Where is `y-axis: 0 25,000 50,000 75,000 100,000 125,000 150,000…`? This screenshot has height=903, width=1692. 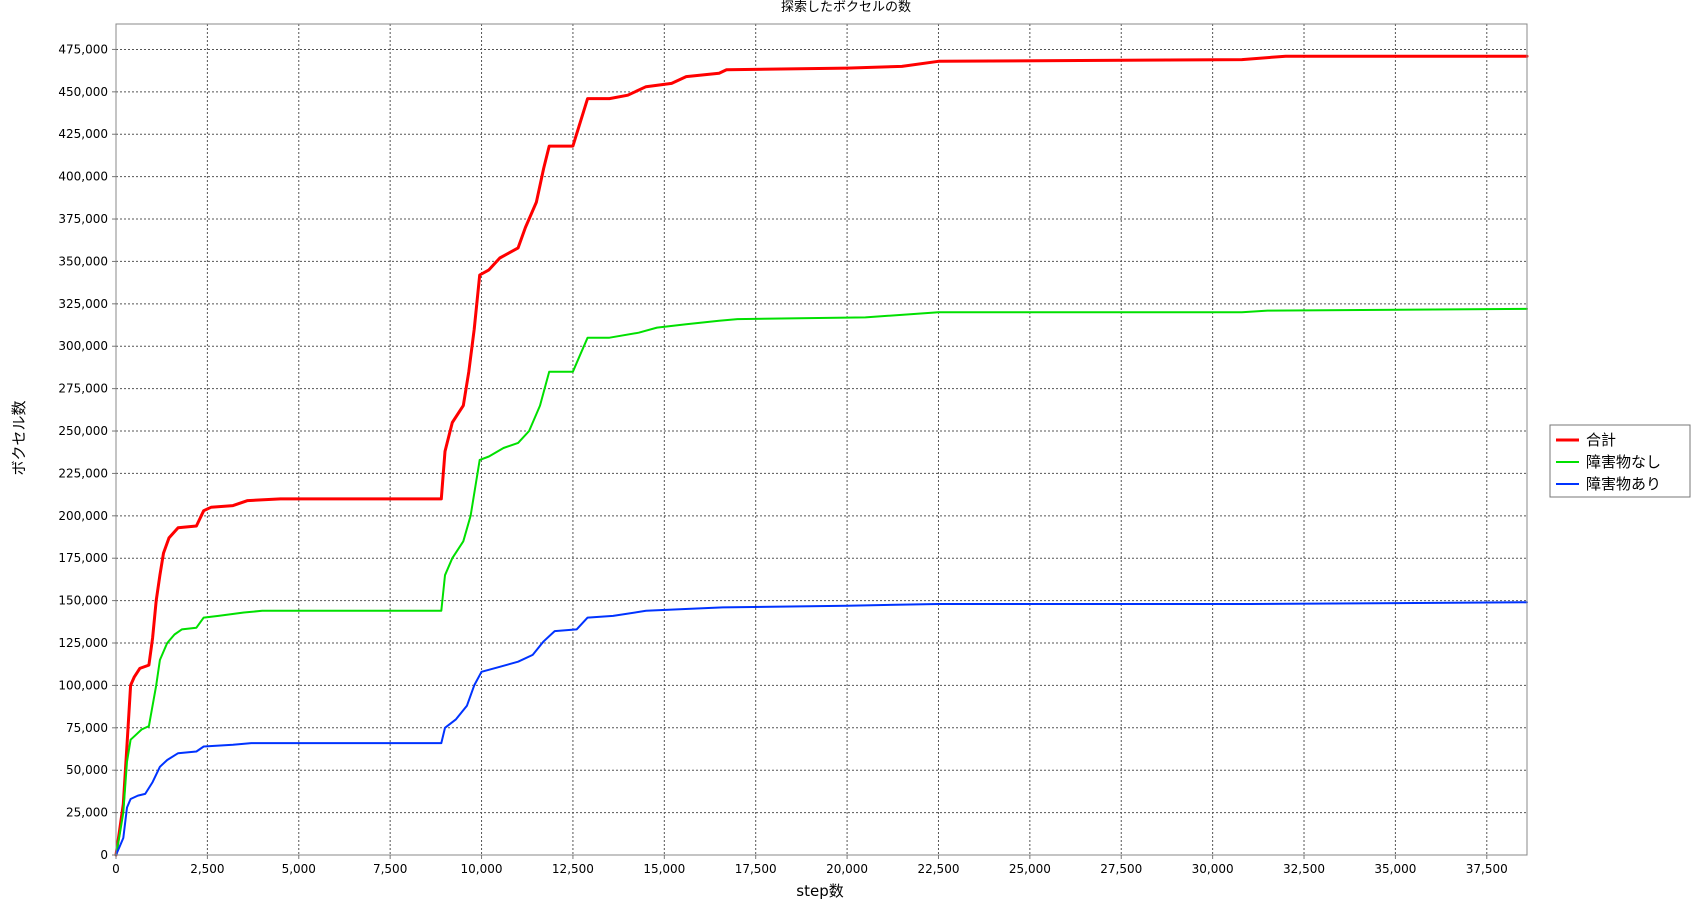 y-axis: 0 25,000 50,000 75,000 100,000 125,000 150,000… is located at coordinates (87, 443).